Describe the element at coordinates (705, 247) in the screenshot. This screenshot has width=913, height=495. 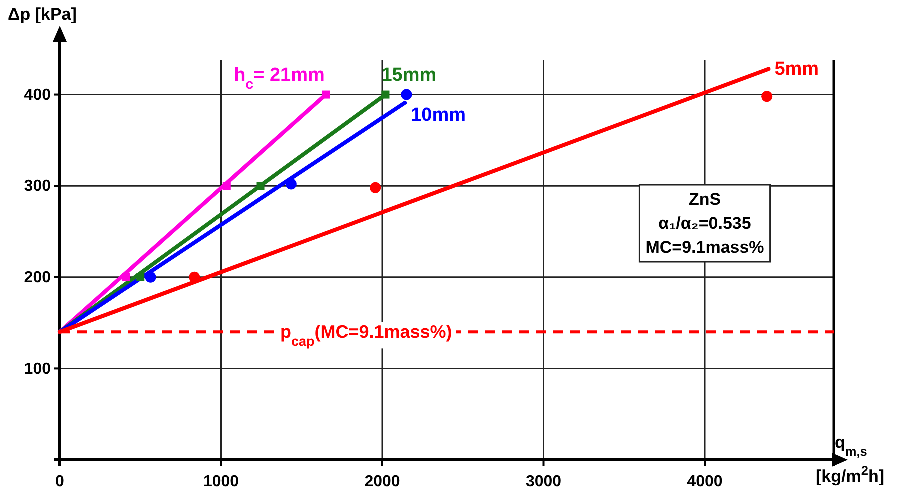
I see `annotation: MC=9.1mass%` at that location.